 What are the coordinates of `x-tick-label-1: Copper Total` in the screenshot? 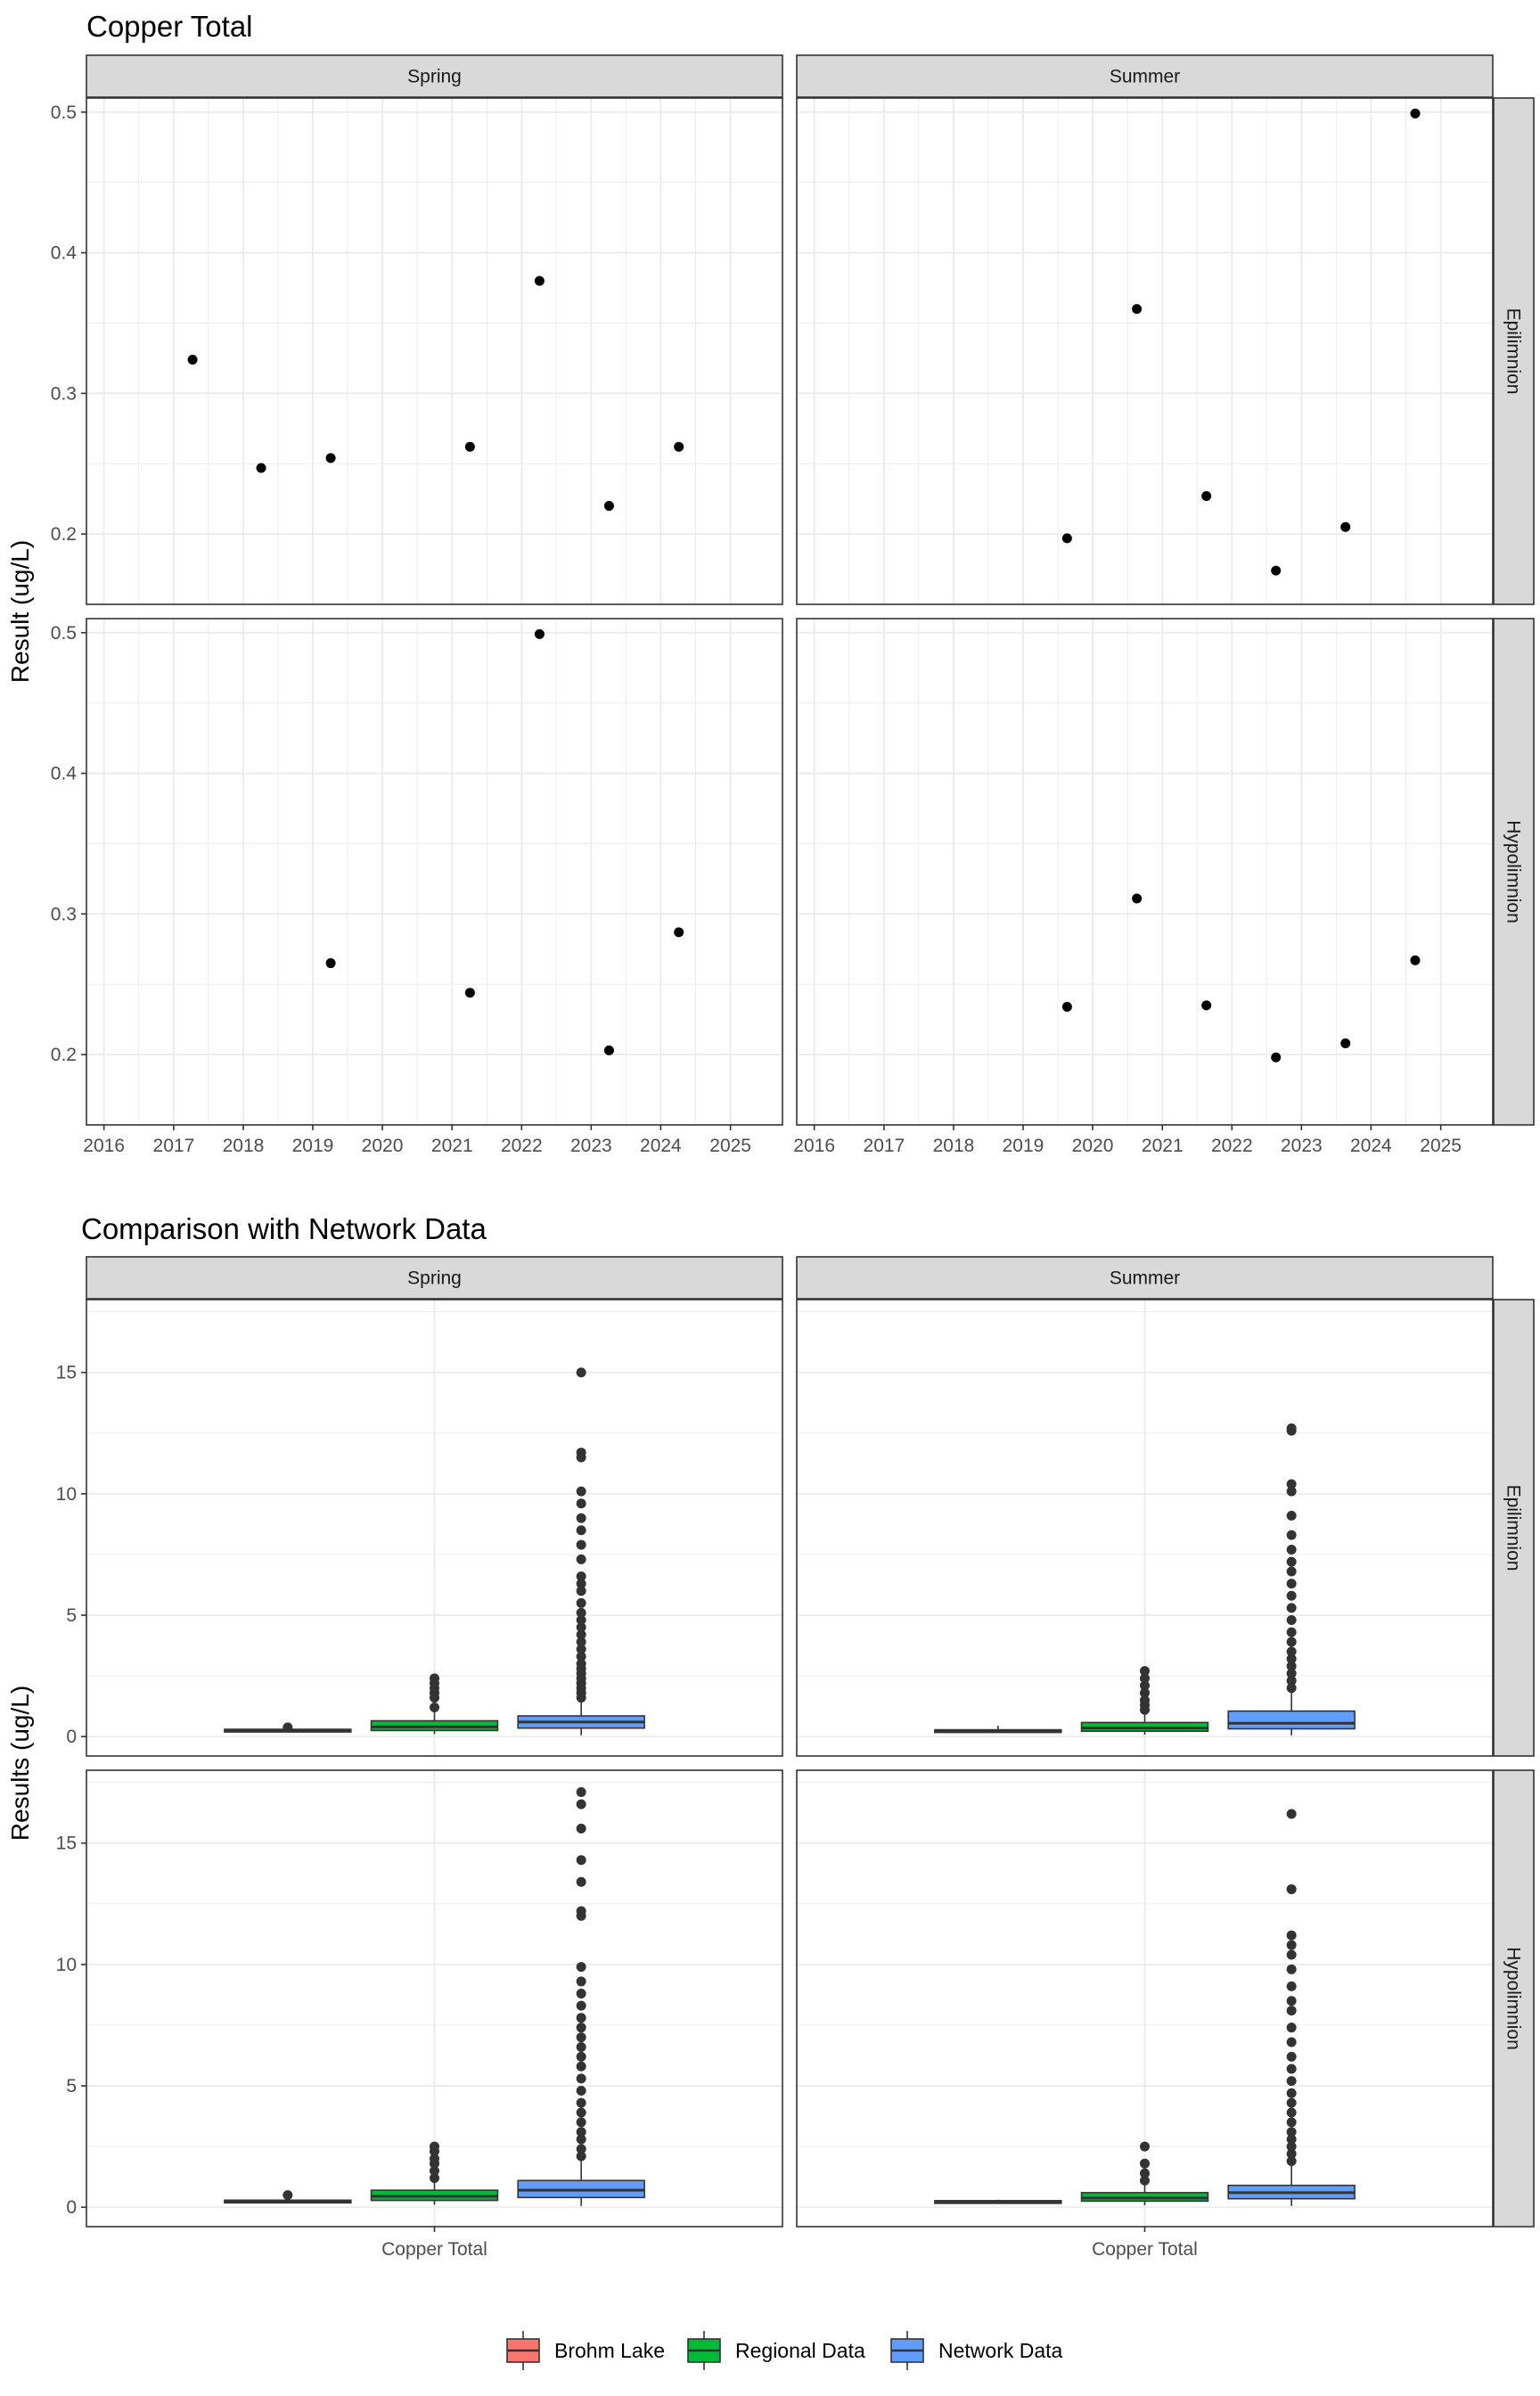 It's located at (434, 2249).